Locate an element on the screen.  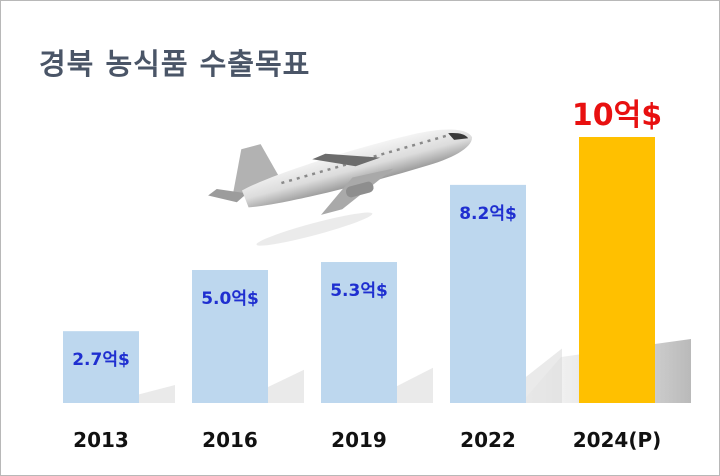
data-label: 2.7억$ is located at coordinates (101, 360).